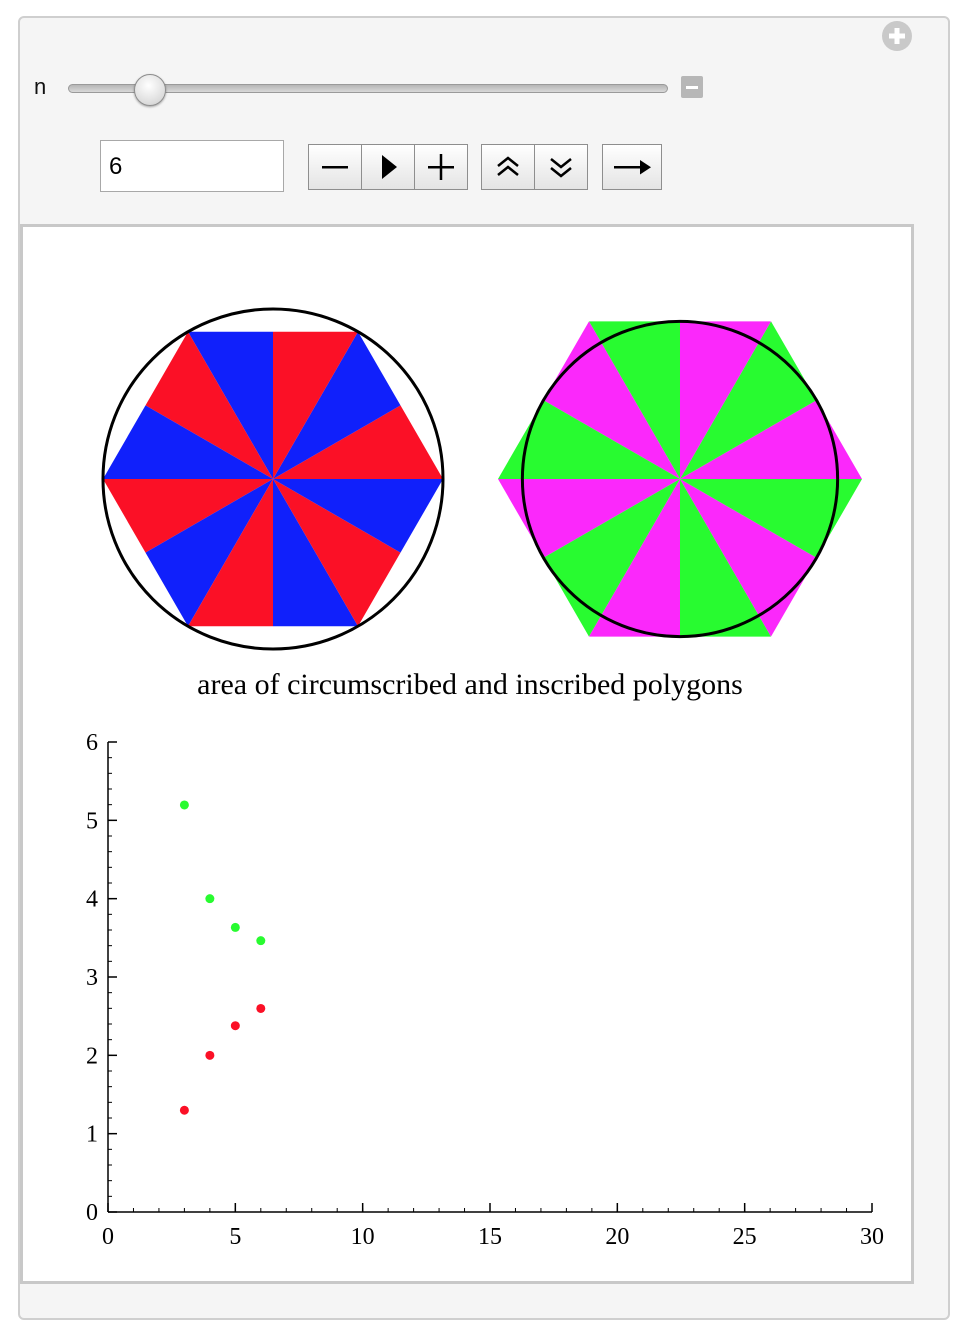  What do you see at coordinates (40, 86) in the screenshot?
I see `slider-variable-label: n` at bounding box center [40, 86].